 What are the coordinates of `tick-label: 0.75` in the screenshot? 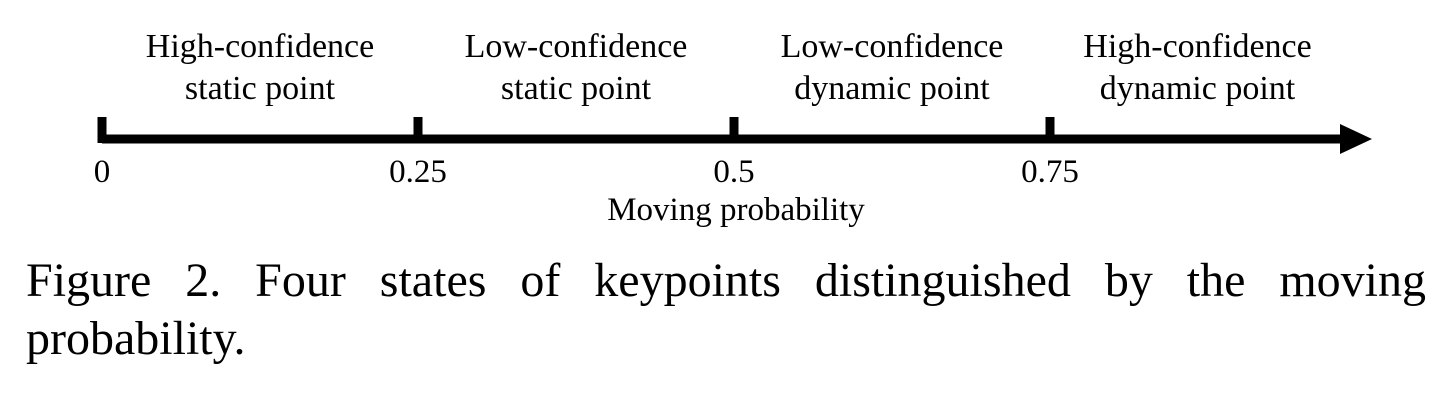 It's located at (1050, 172).